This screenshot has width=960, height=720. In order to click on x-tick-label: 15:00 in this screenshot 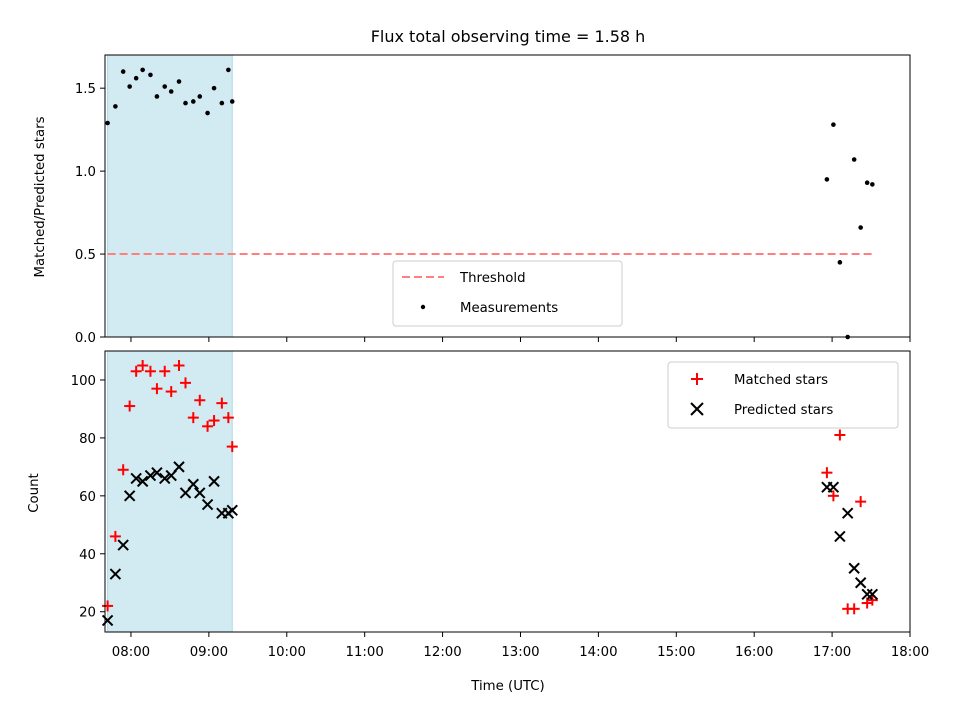, I will do `click(676, 652)`.